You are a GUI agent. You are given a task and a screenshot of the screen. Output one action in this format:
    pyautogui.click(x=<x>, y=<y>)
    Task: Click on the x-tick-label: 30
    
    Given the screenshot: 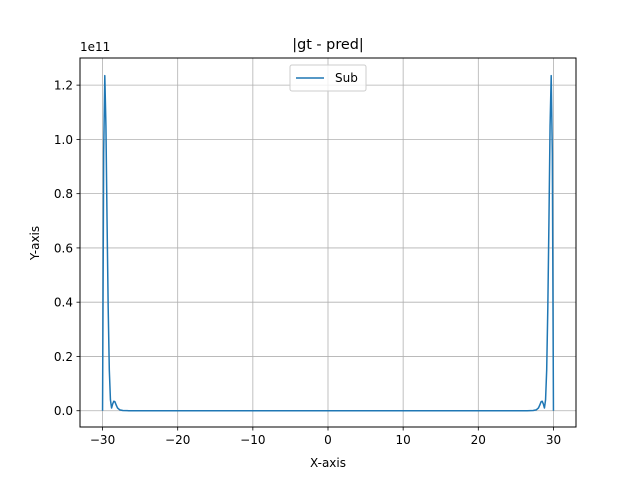 What is the action you would take?
    pyautogui.click(x=553, y=440)
    